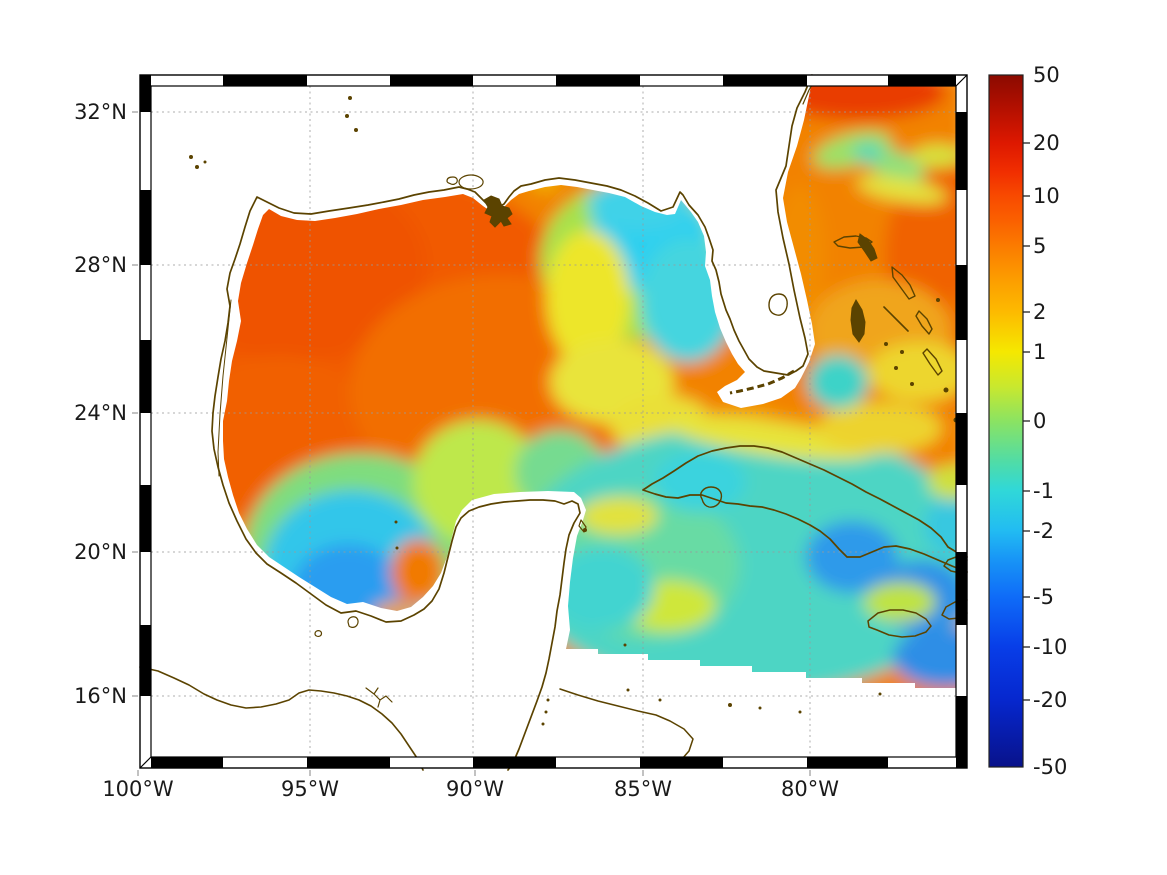  What do you see at coordinates (582, 526) in the screenshot?
I see `cozumel-coastline` at bounding box center [582, 526].